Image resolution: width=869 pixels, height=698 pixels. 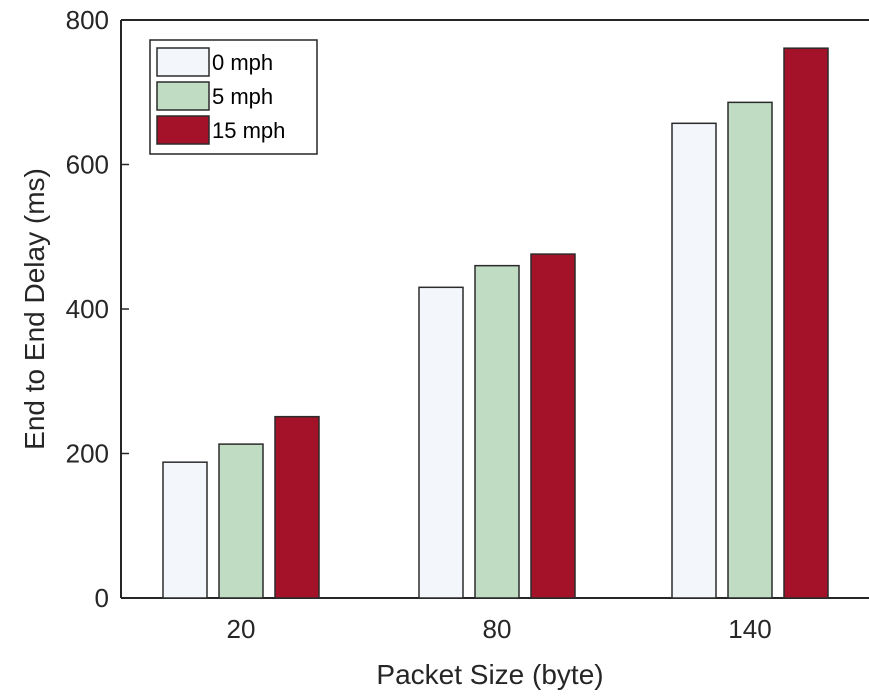 What do you see at coordinates (489, 674) in the screenshot?
I see `x-axis-title: Packet Size (byte)` at bounding box center [489, 674].